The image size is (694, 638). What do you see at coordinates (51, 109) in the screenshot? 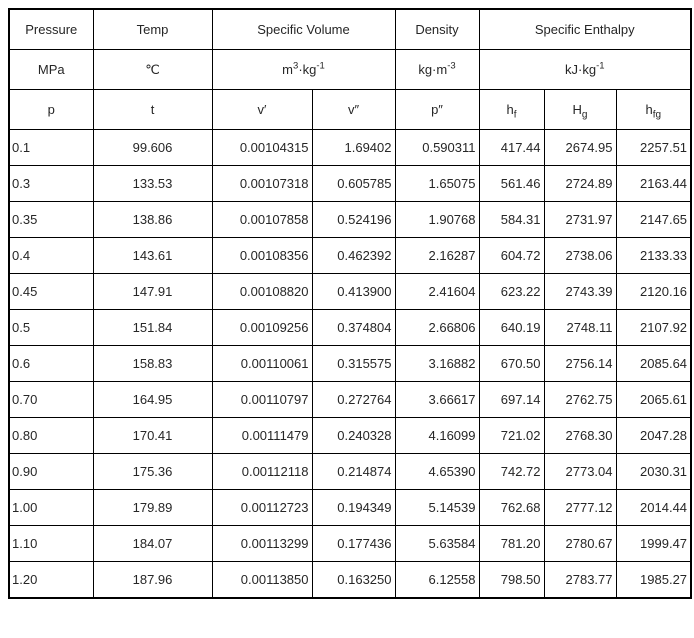
I see `symbol-p: p` at bounding box center [51, 109].